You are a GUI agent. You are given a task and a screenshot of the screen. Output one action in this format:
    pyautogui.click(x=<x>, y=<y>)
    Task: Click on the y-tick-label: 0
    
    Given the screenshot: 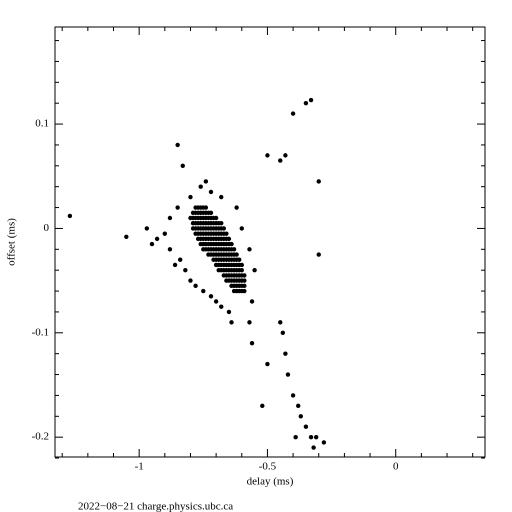 What is the action you would take?
    pyautogui.click(x=47, y=228)
    